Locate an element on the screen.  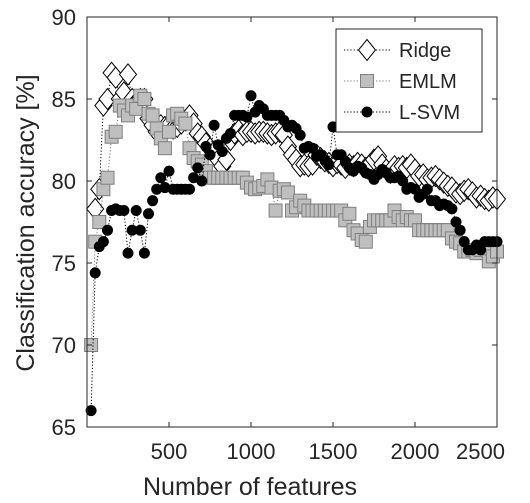
legend-marker-emlm is located at coordinates (367, 81).